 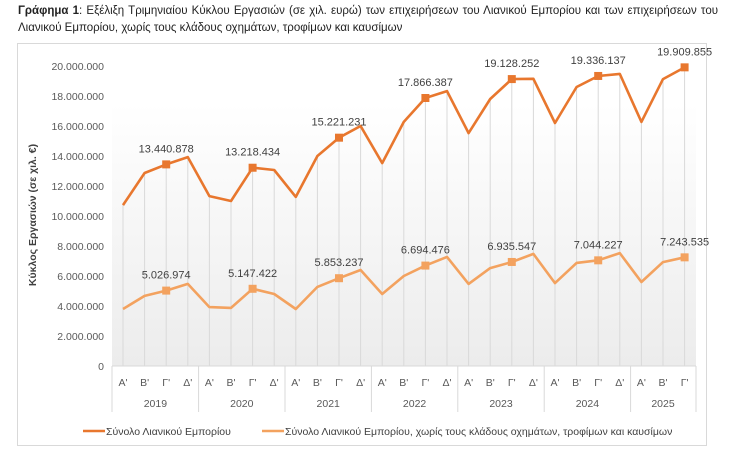 What do you see at coordinates (598, 245) in the screenshot?
I see `data-label: 7.044.227` at bounding box center [598, 245].